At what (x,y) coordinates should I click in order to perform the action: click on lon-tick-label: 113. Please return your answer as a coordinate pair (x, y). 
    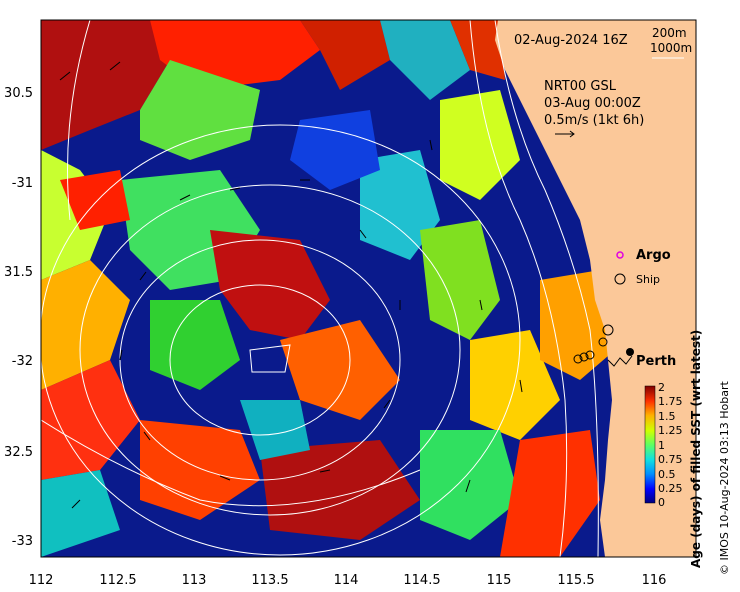
    Looking at the image, I should click on (194, 580).